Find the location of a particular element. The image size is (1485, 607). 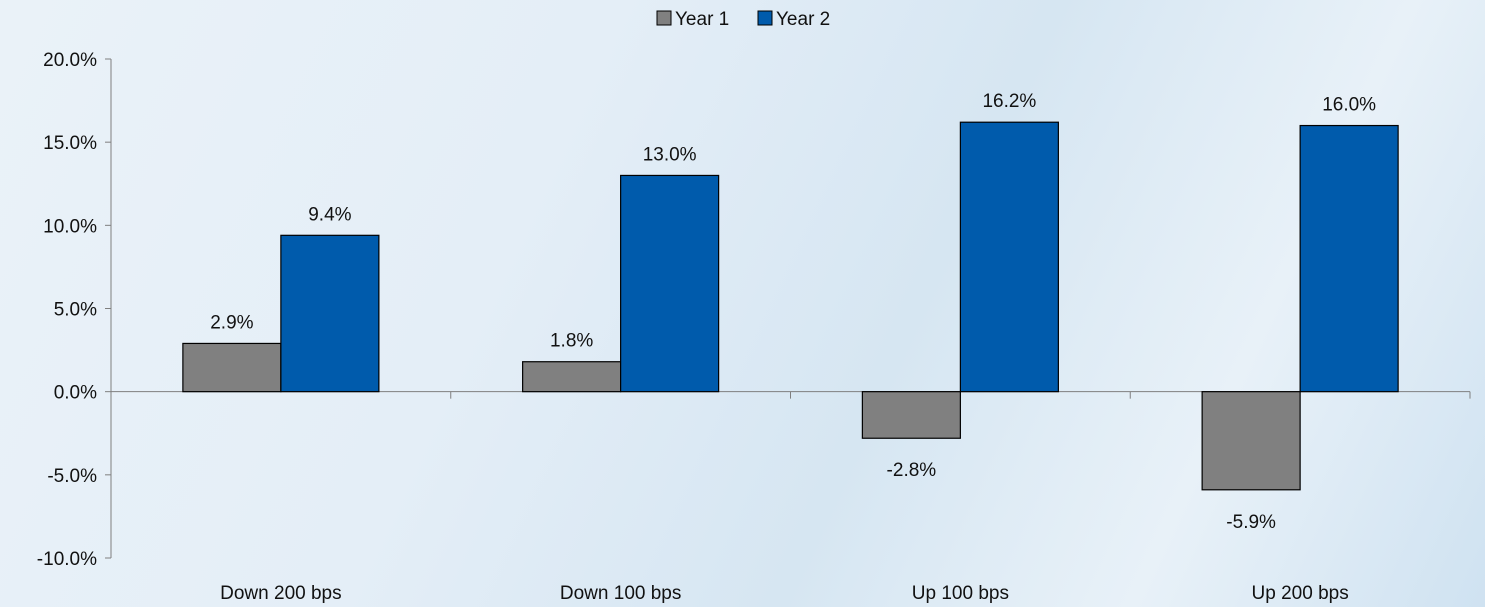

y-tick-label: 5.0% is located at coordinates (75, 310).